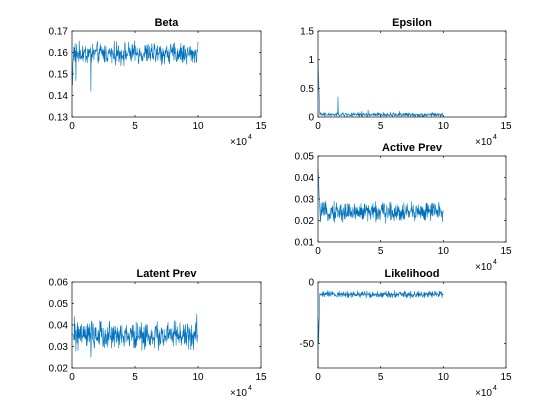 The height and width of the screenshot is (420, 560). Describe the element at coordinates (307, 89) in the screenshot. I see `y-tick-label: 0.5` at that location.